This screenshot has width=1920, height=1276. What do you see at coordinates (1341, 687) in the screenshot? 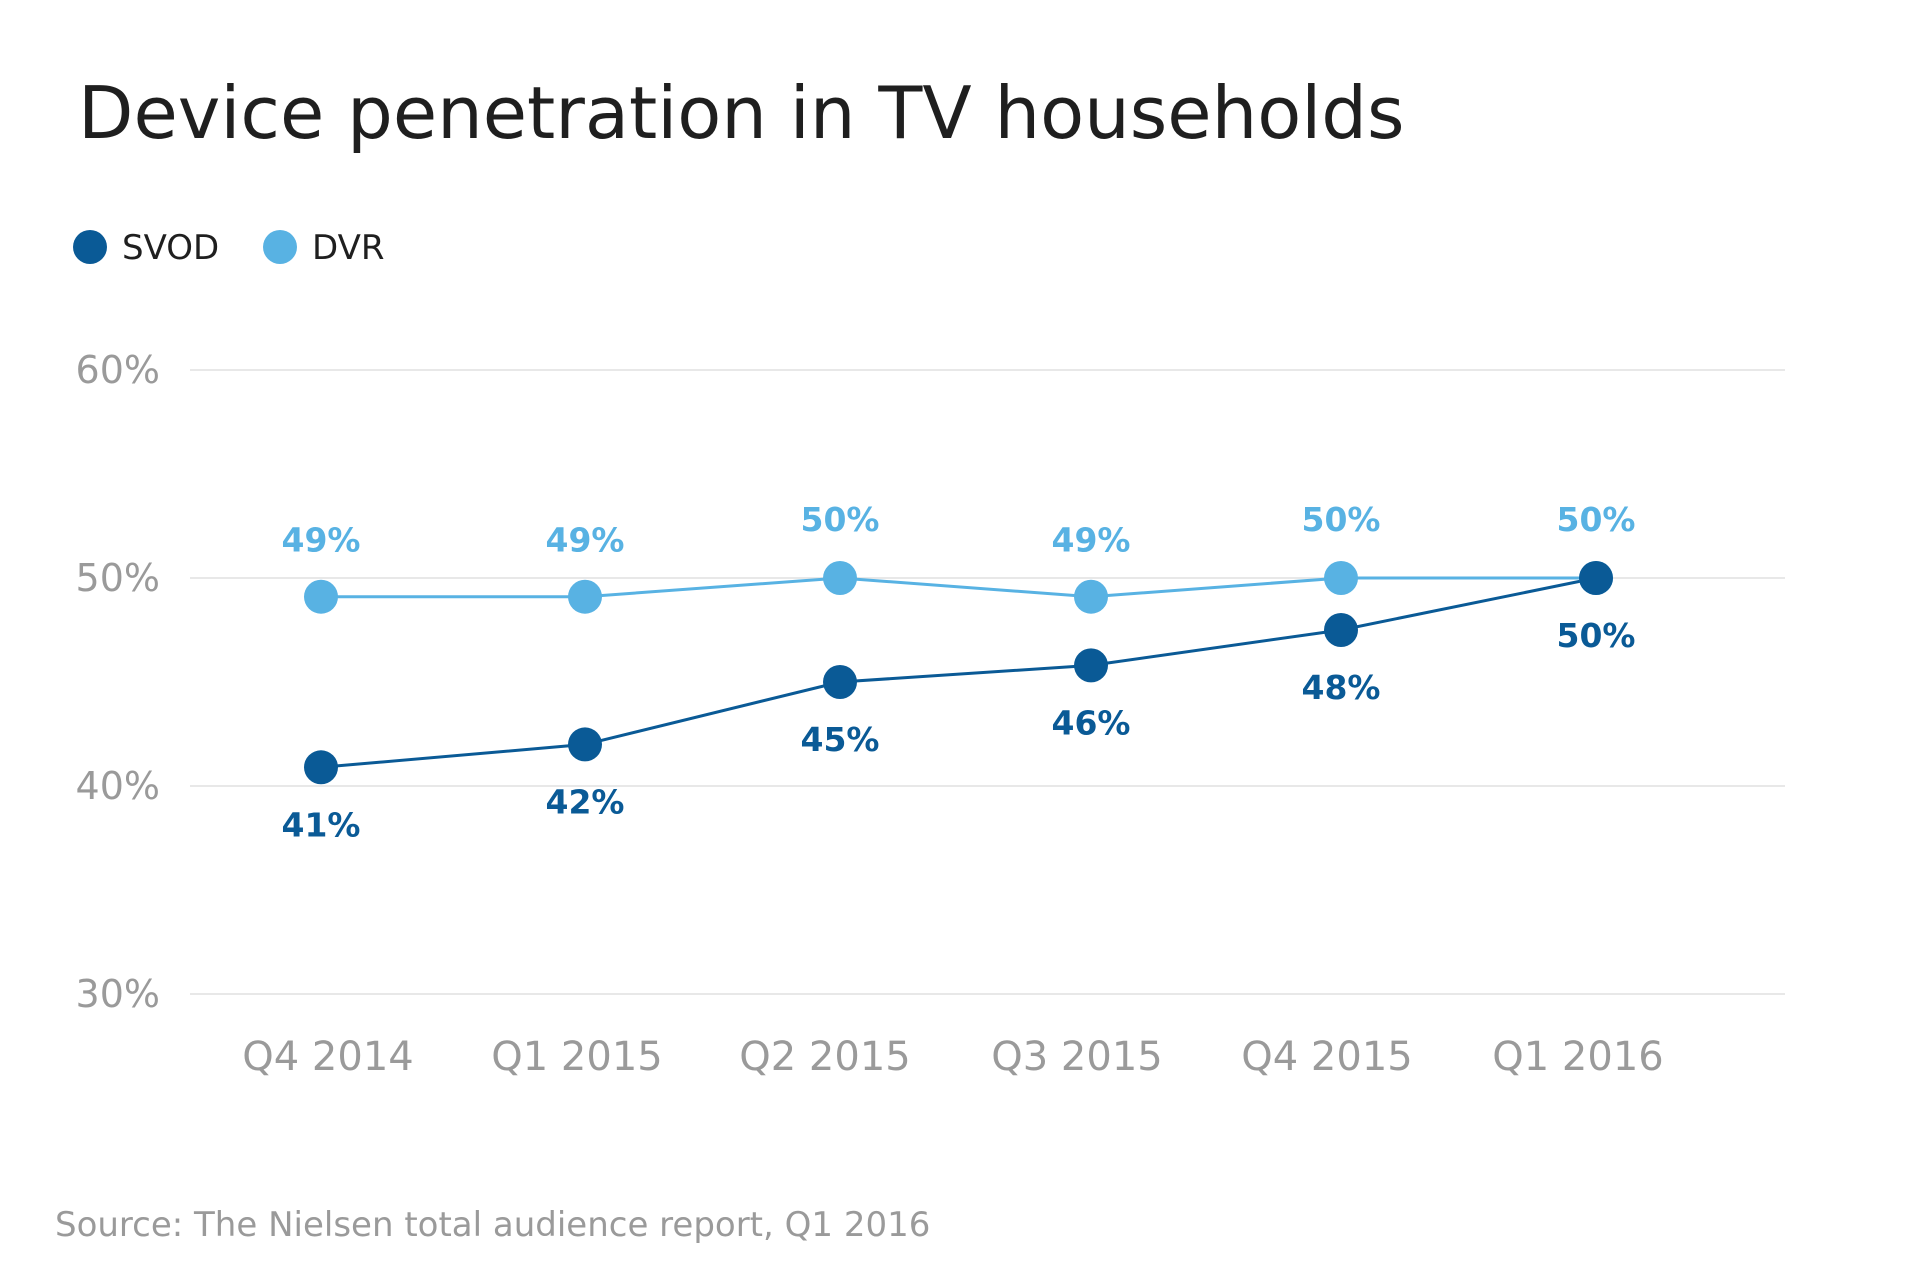
I see `data-label-svod: 48%` at bounding box center [1341, 687].